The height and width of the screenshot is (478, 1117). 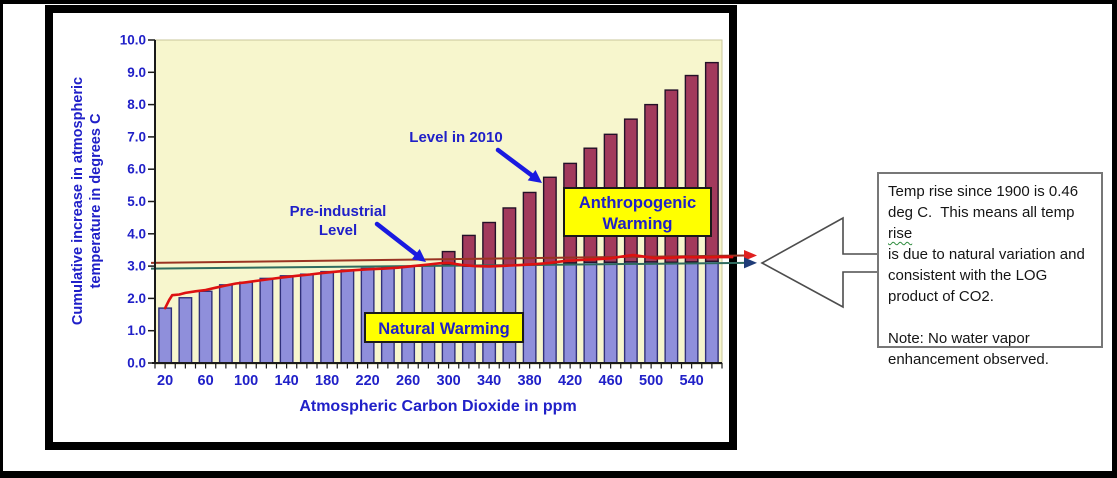 I want to click on natural-level-reference-line, so click(x=448, y=265).